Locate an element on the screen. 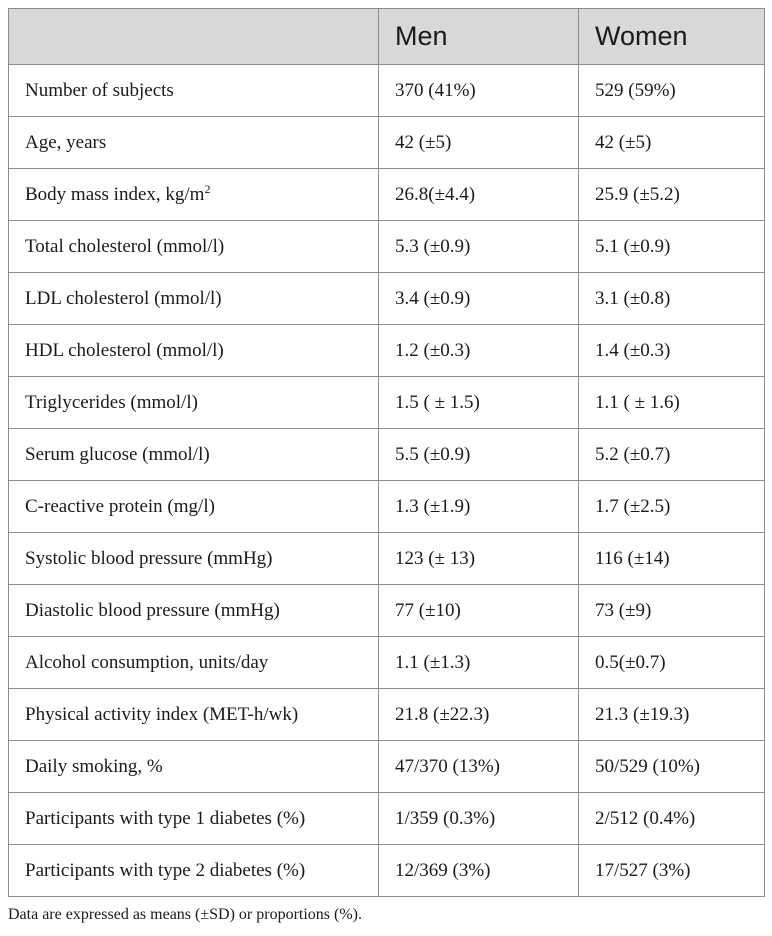 The image size is (772, 936). women-value-cell: 73 (±9) is located at coordinates (671, 610).